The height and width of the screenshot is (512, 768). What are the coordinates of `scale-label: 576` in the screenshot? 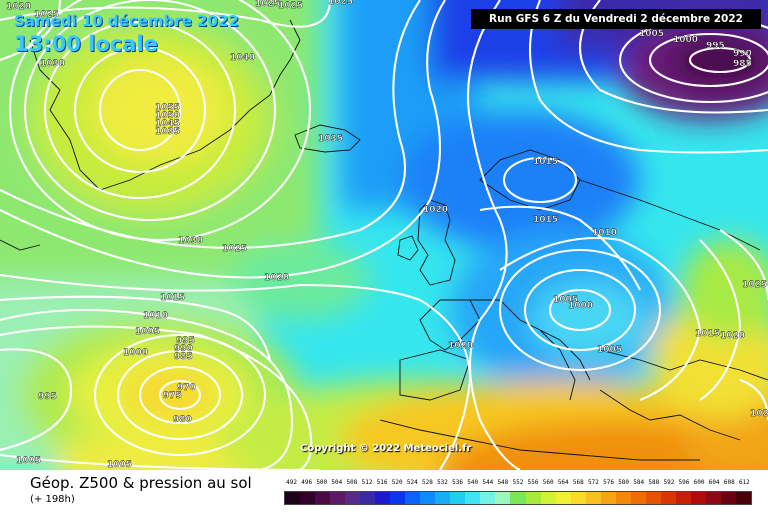 It's located at (608, 482).